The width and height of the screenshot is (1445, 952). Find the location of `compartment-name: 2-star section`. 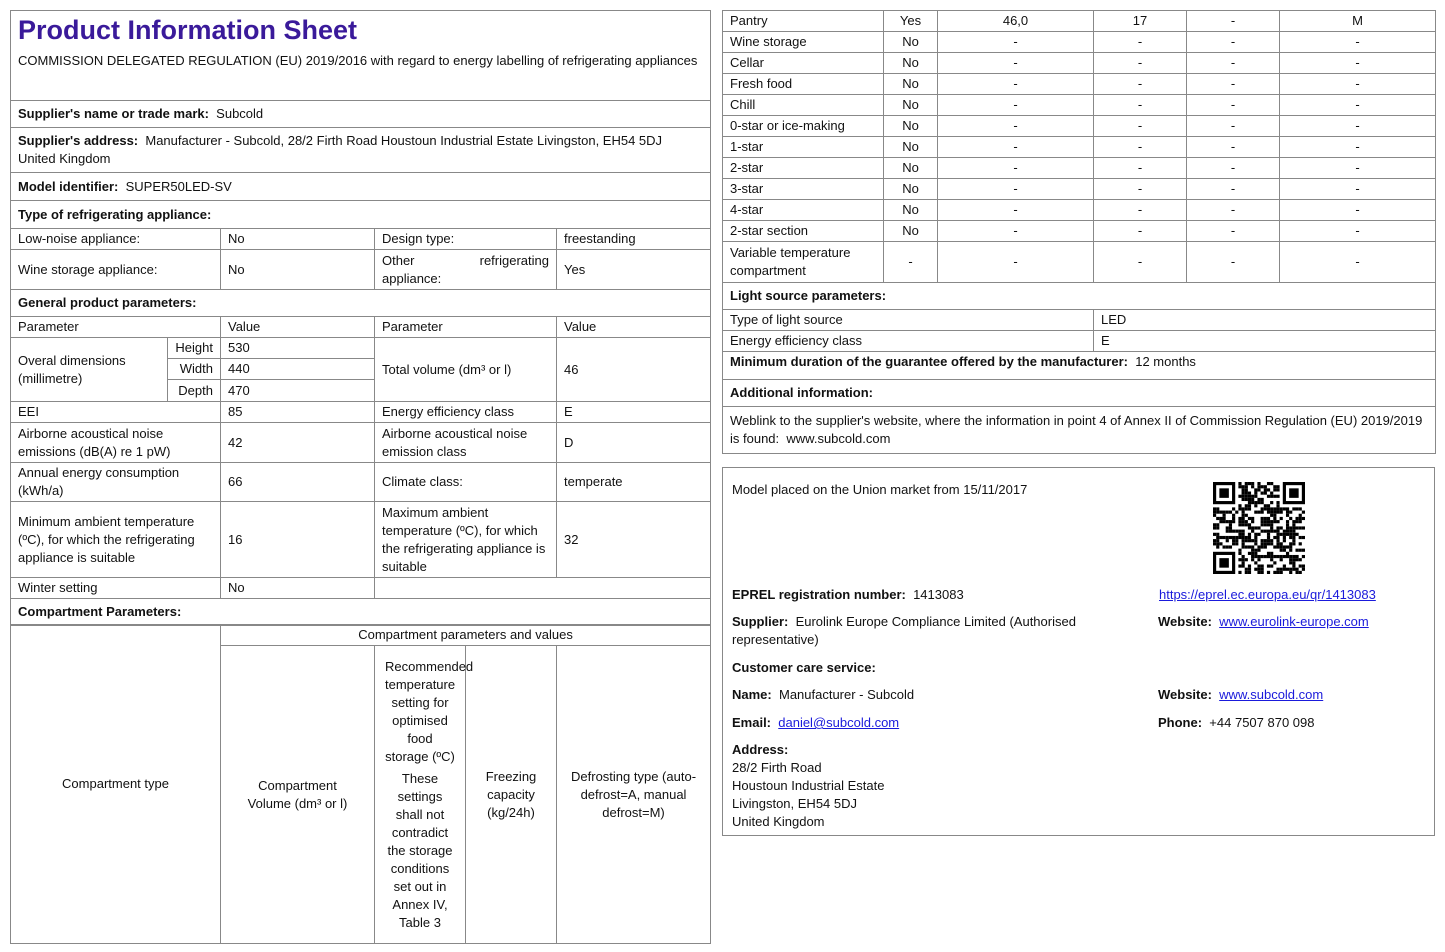

compartment-name: 2-star section is located at coordinates (803, 231).